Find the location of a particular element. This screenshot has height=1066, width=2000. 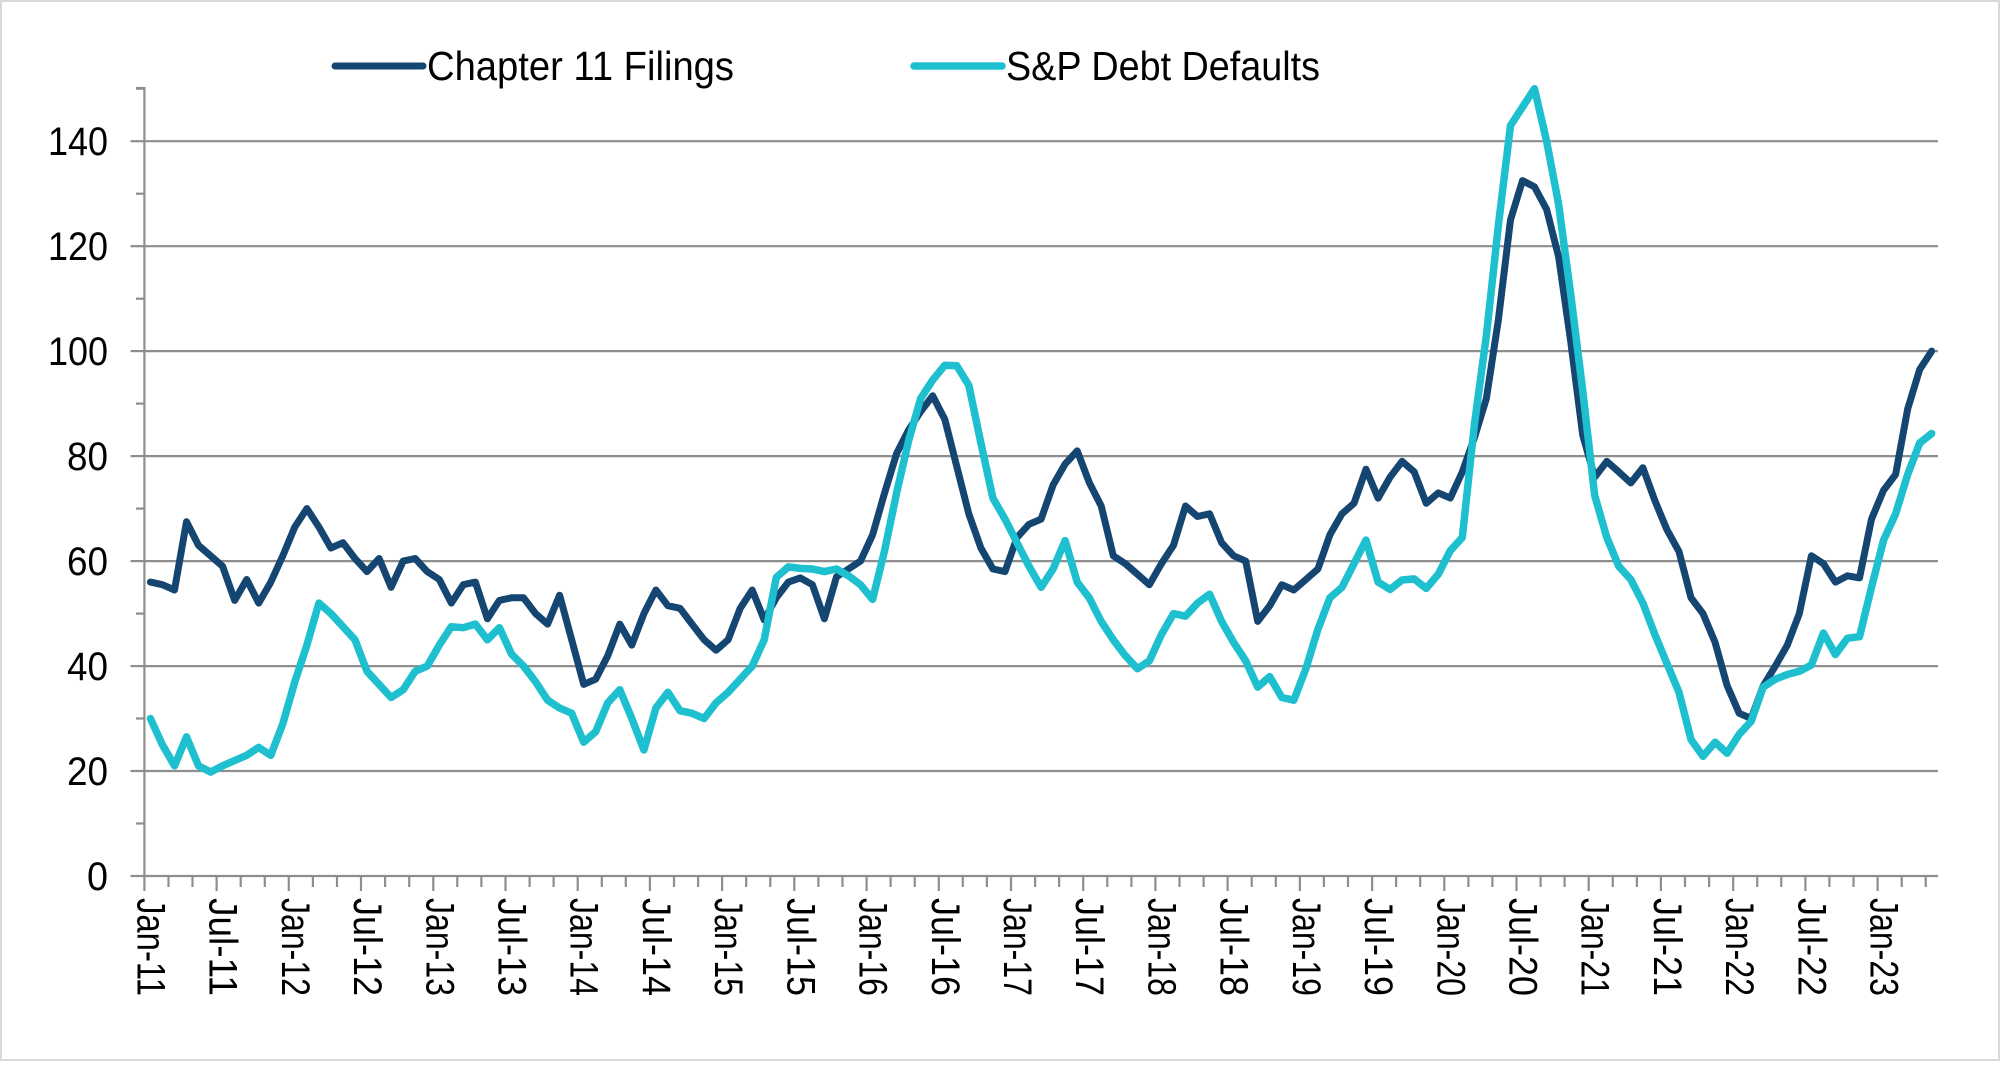

svg-text: Jul-11 is located at coordinates (223, 947).